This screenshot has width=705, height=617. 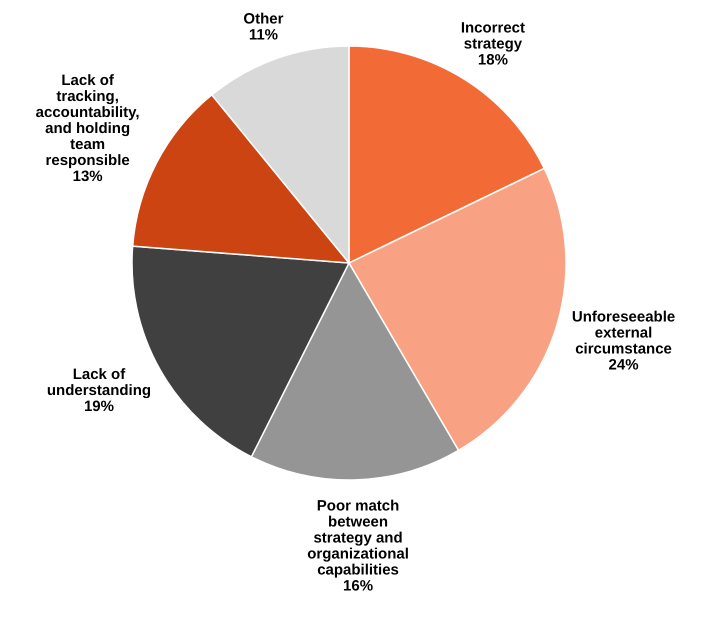 What do you see at coordinates (624, 333) in the screenshot?
I see `slice-label: Unforeseeable external circumstance` at bounding box center [624, 333].